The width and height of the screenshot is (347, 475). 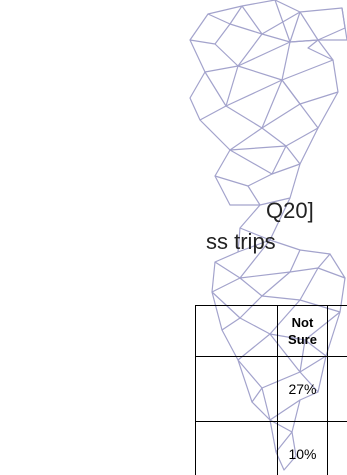 What do you see at coordinates (290, 210) in the screenshot?
I see `heading-line-1: Q20]` at bounding box center [290, 210].